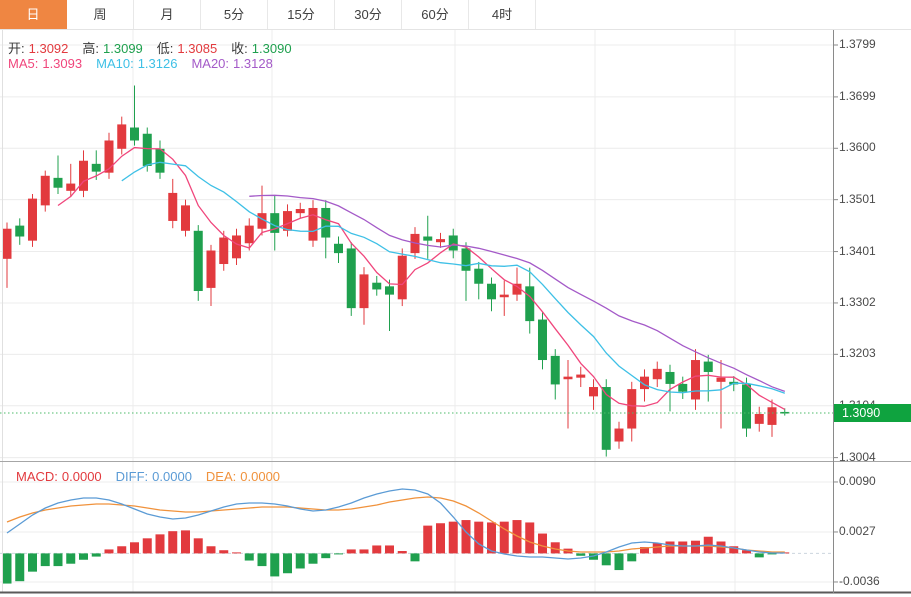  What do you see at coordinates (872, 413) in the screenshot?
I see `current-price-badge: 1.3090` at bounding box center [872, 413].